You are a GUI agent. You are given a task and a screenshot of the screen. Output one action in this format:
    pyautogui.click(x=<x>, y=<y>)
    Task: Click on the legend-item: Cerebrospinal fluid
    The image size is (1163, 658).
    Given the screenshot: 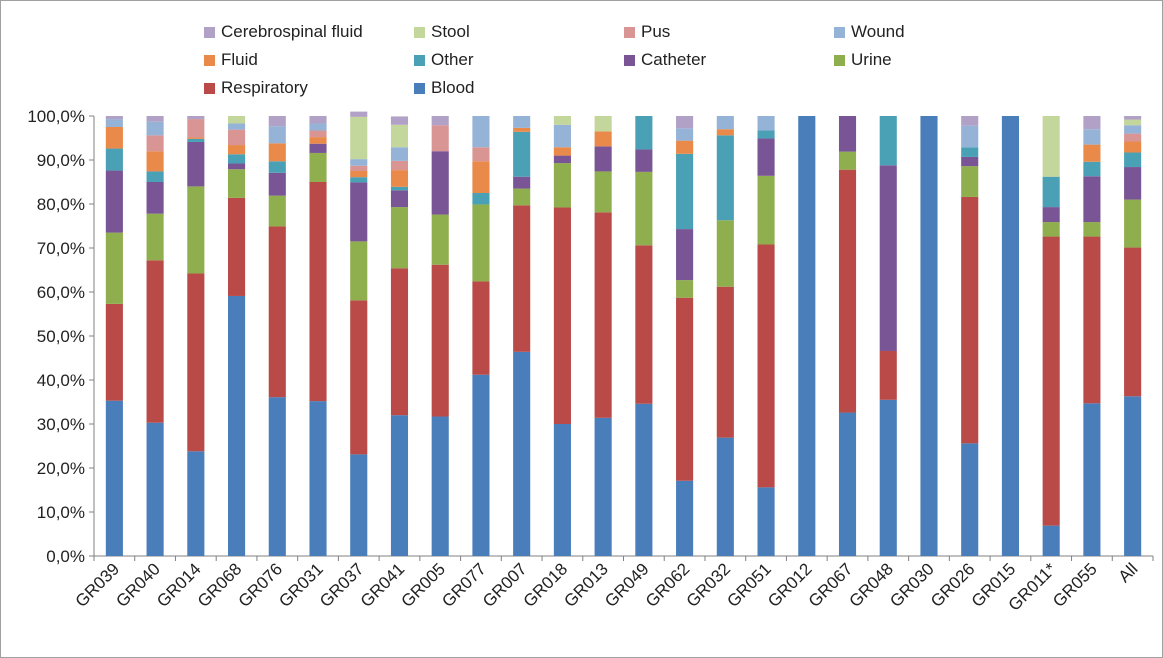 What is the action you would take?
    pyautogui.click(x=283, y=32)
    